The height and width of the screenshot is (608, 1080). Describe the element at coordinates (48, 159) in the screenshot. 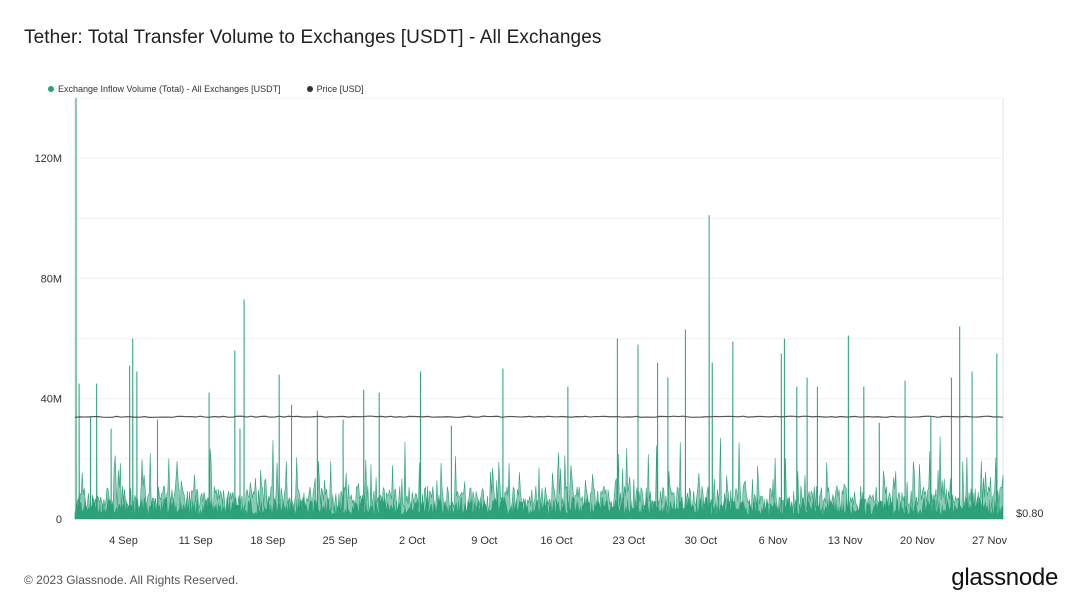

I see `y-tick-label: 120M` at that location.